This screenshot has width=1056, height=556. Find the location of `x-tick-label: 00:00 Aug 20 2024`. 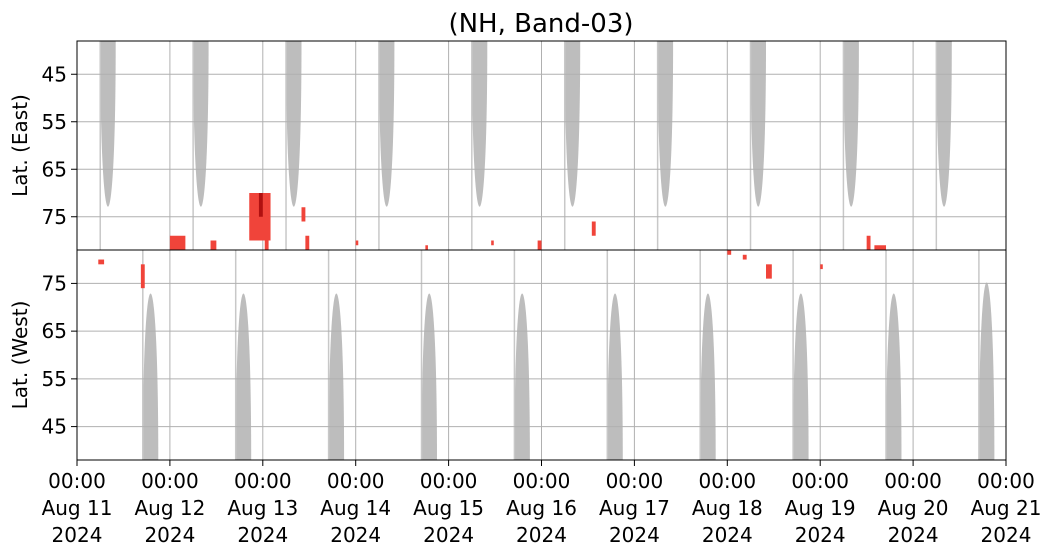

x-tick-label: 00:00 Aug 20 2024 is located at coordinates (913, 508).